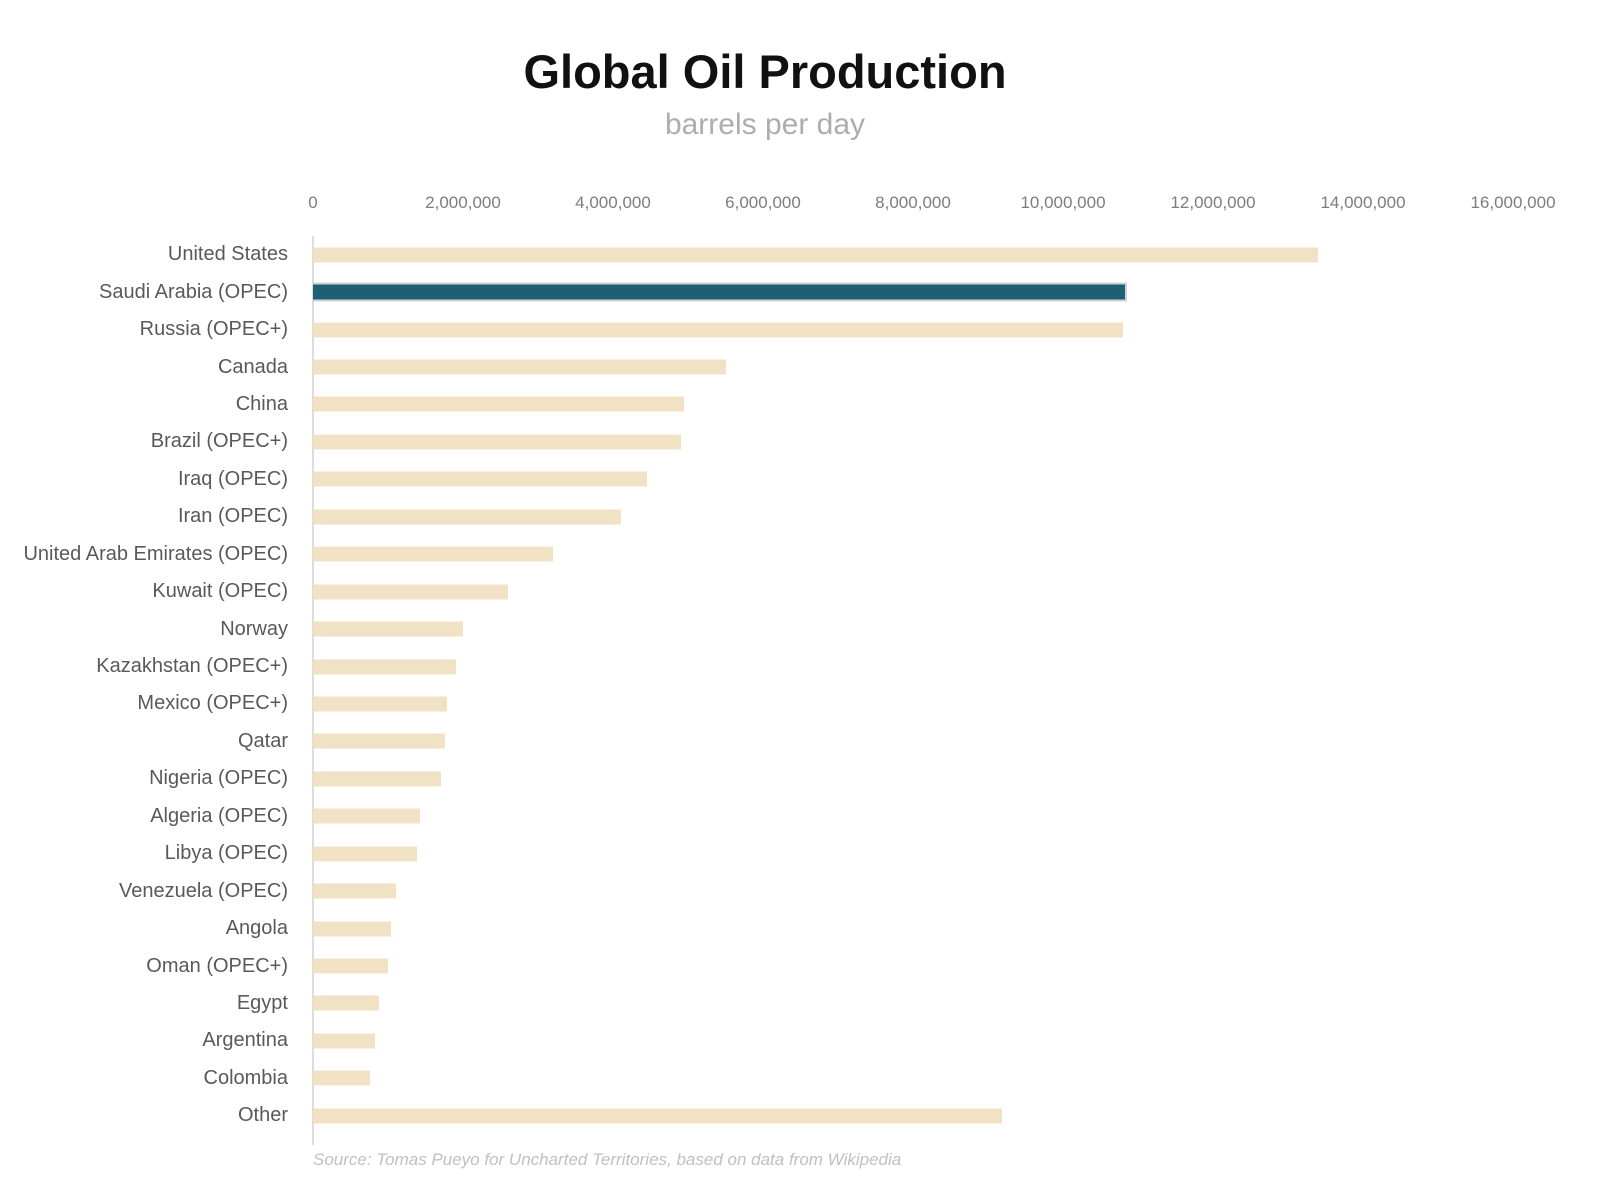  I want to click on category-label: Egypt, so click(262, 1002).